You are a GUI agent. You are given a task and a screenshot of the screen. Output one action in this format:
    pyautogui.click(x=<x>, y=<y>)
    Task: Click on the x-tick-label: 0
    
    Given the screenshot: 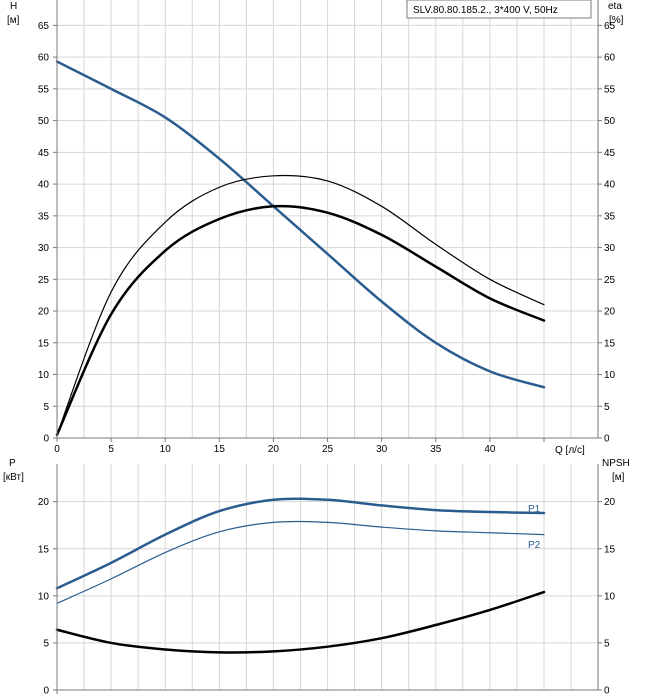 What is the action you would take?
    pyautogui.click(x=57, y=449)
    